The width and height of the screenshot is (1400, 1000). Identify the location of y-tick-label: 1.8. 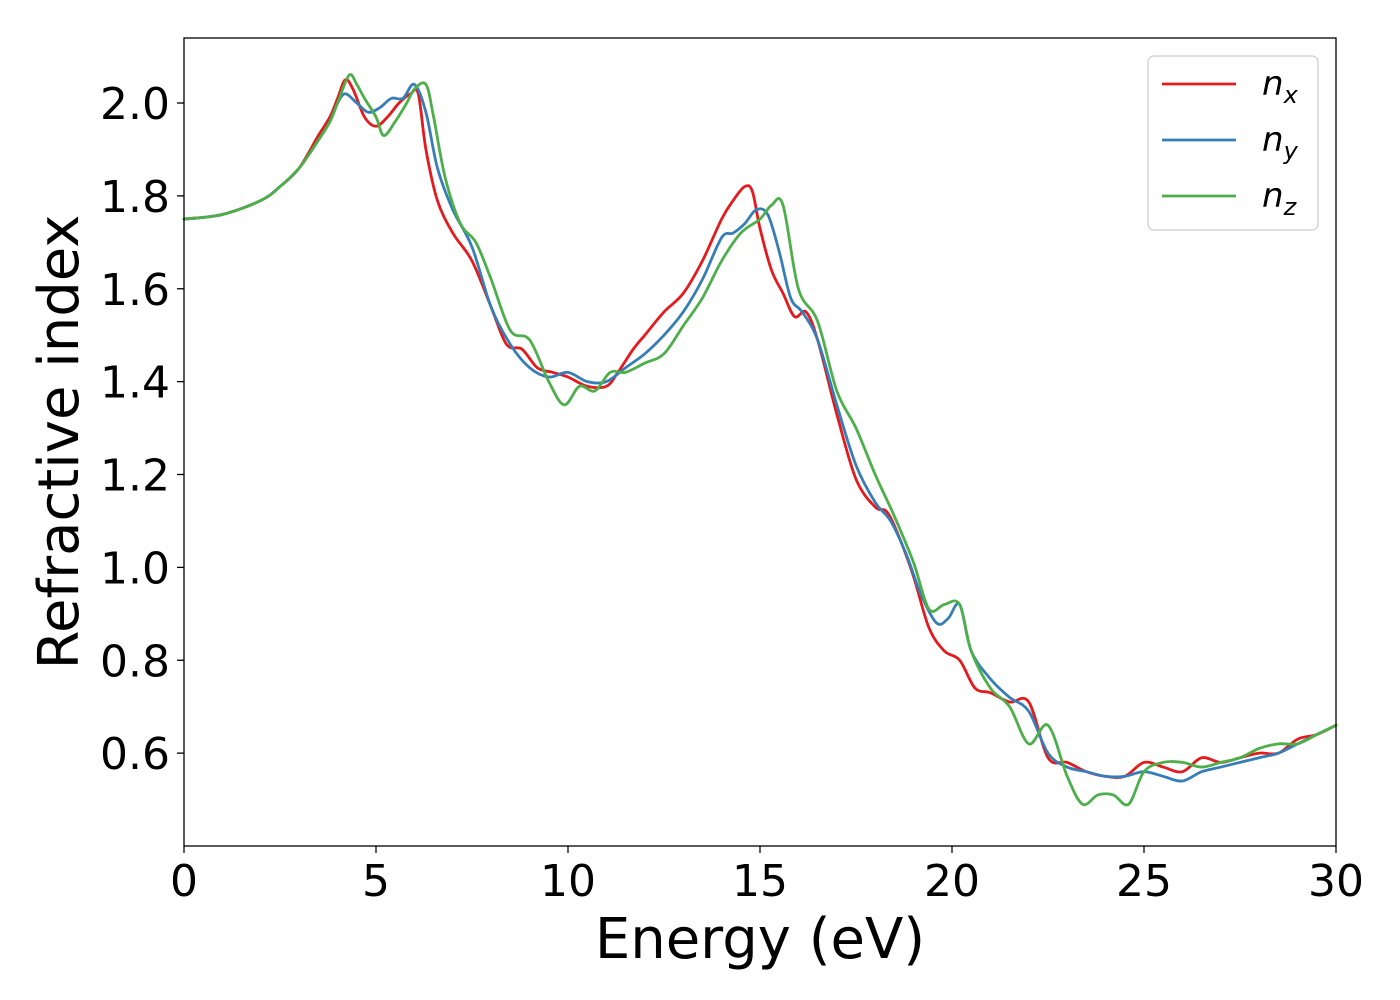
(135, 197).